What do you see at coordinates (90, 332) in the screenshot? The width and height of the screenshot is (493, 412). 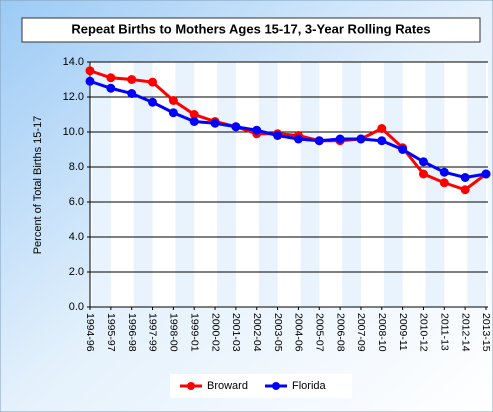 I see `x-tick-label: 1994-96` at bounding box center [90, 332].